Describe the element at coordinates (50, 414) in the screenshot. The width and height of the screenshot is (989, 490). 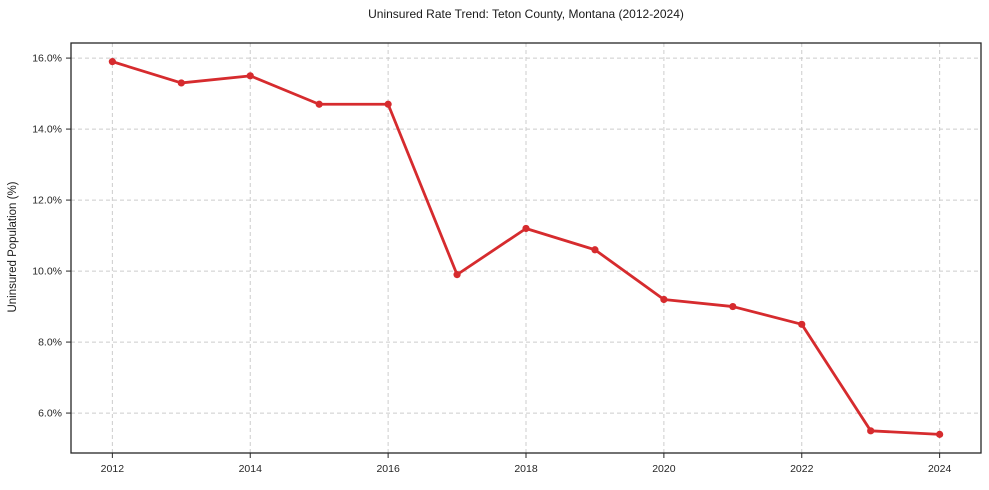
I see `y-tick-label: 6.0%` at that location.